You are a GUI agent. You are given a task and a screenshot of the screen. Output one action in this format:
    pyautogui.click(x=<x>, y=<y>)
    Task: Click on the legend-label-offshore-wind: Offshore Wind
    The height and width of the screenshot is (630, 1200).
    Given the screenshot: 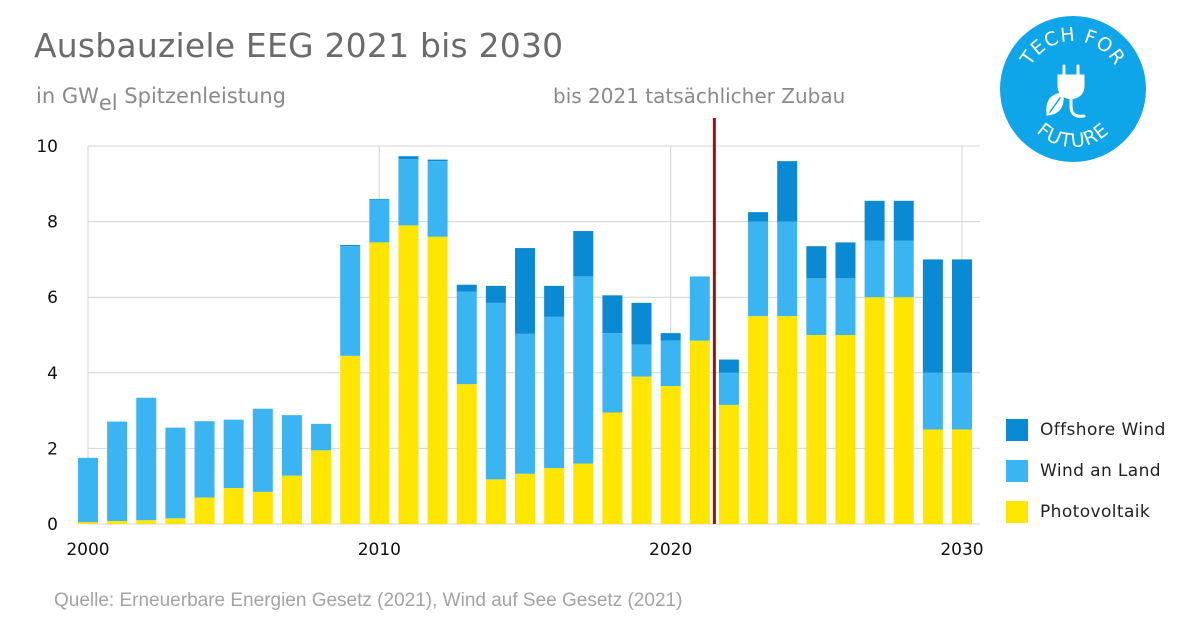 What is the action you would take?
    pyautogui.click(x=1103, y=429)
    